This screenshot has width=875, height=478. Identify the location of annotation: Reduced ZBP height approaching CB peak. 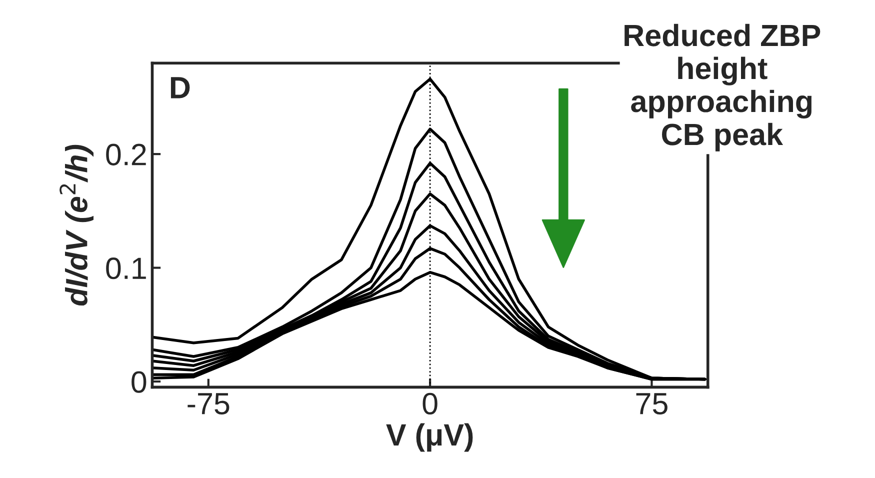
(722, 88).